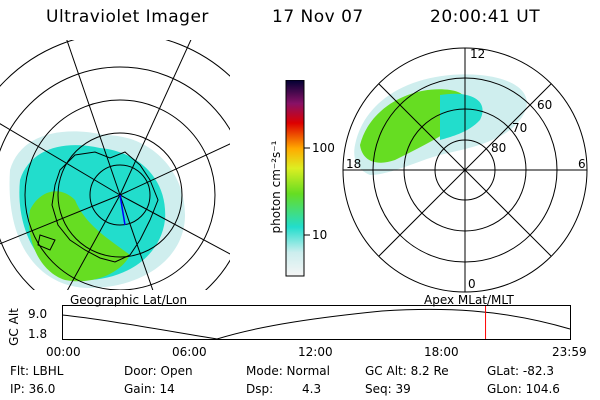 Image resolution: width=600 pixels, height=400 pixels. Describe the element at coordinates (149, 389) in the screenshot. I see `gain-status: Gain: 14` at that location.